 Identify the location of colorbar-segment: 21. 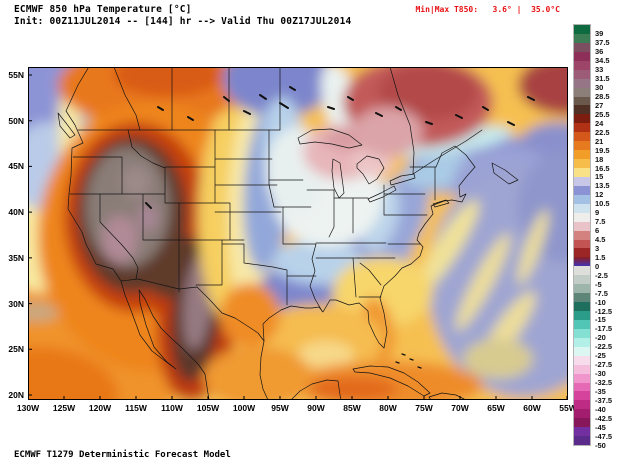
(588, 139).